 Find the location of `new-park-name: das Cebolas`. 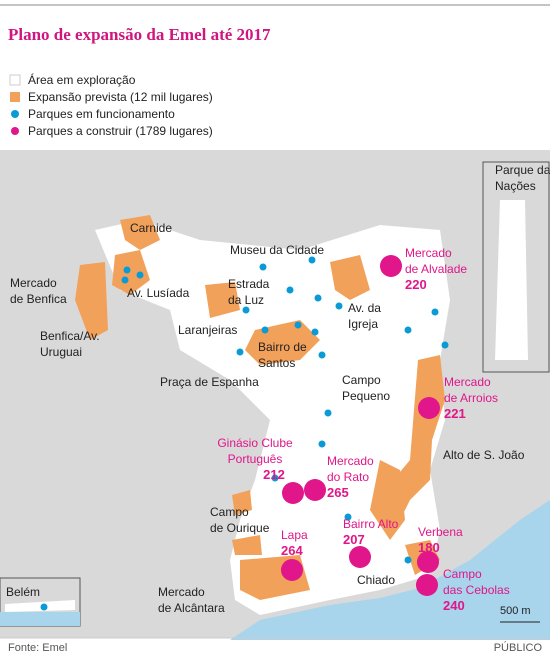

new-park-name: das Cebolas is located at coordinates (476, 590).